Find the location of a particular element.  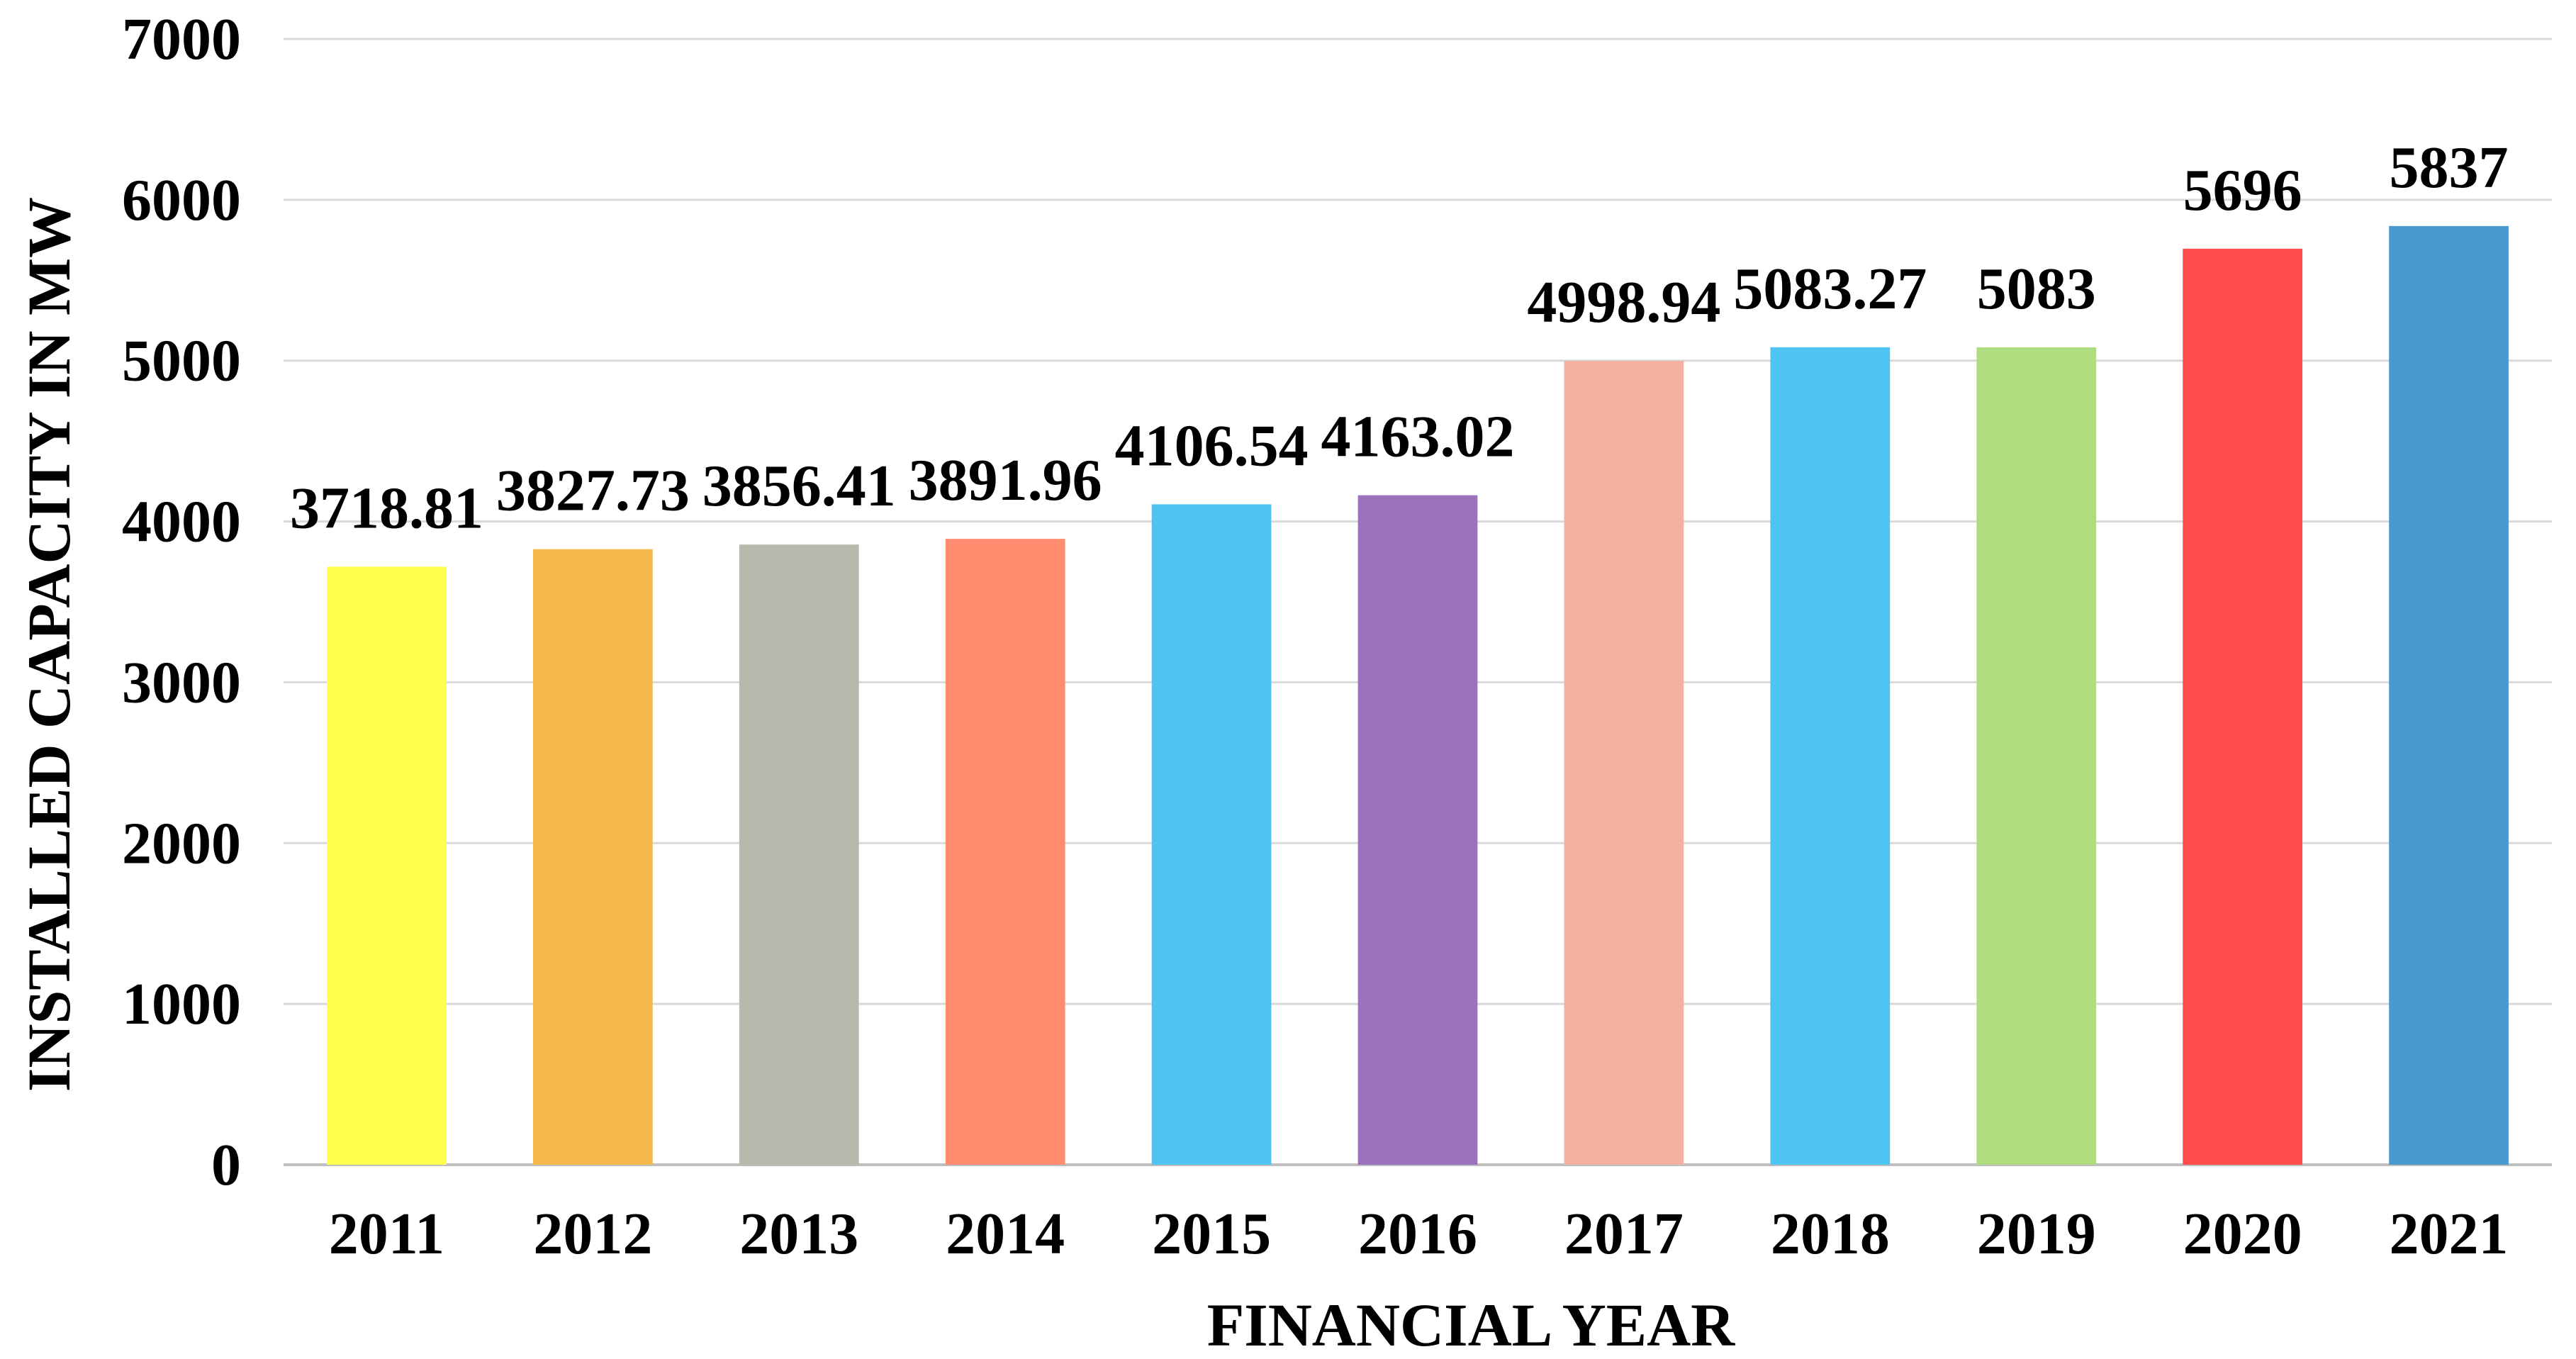

y-axis-title: INSTALLED CAPACITY IN MW is located at coordinates (49, 644).